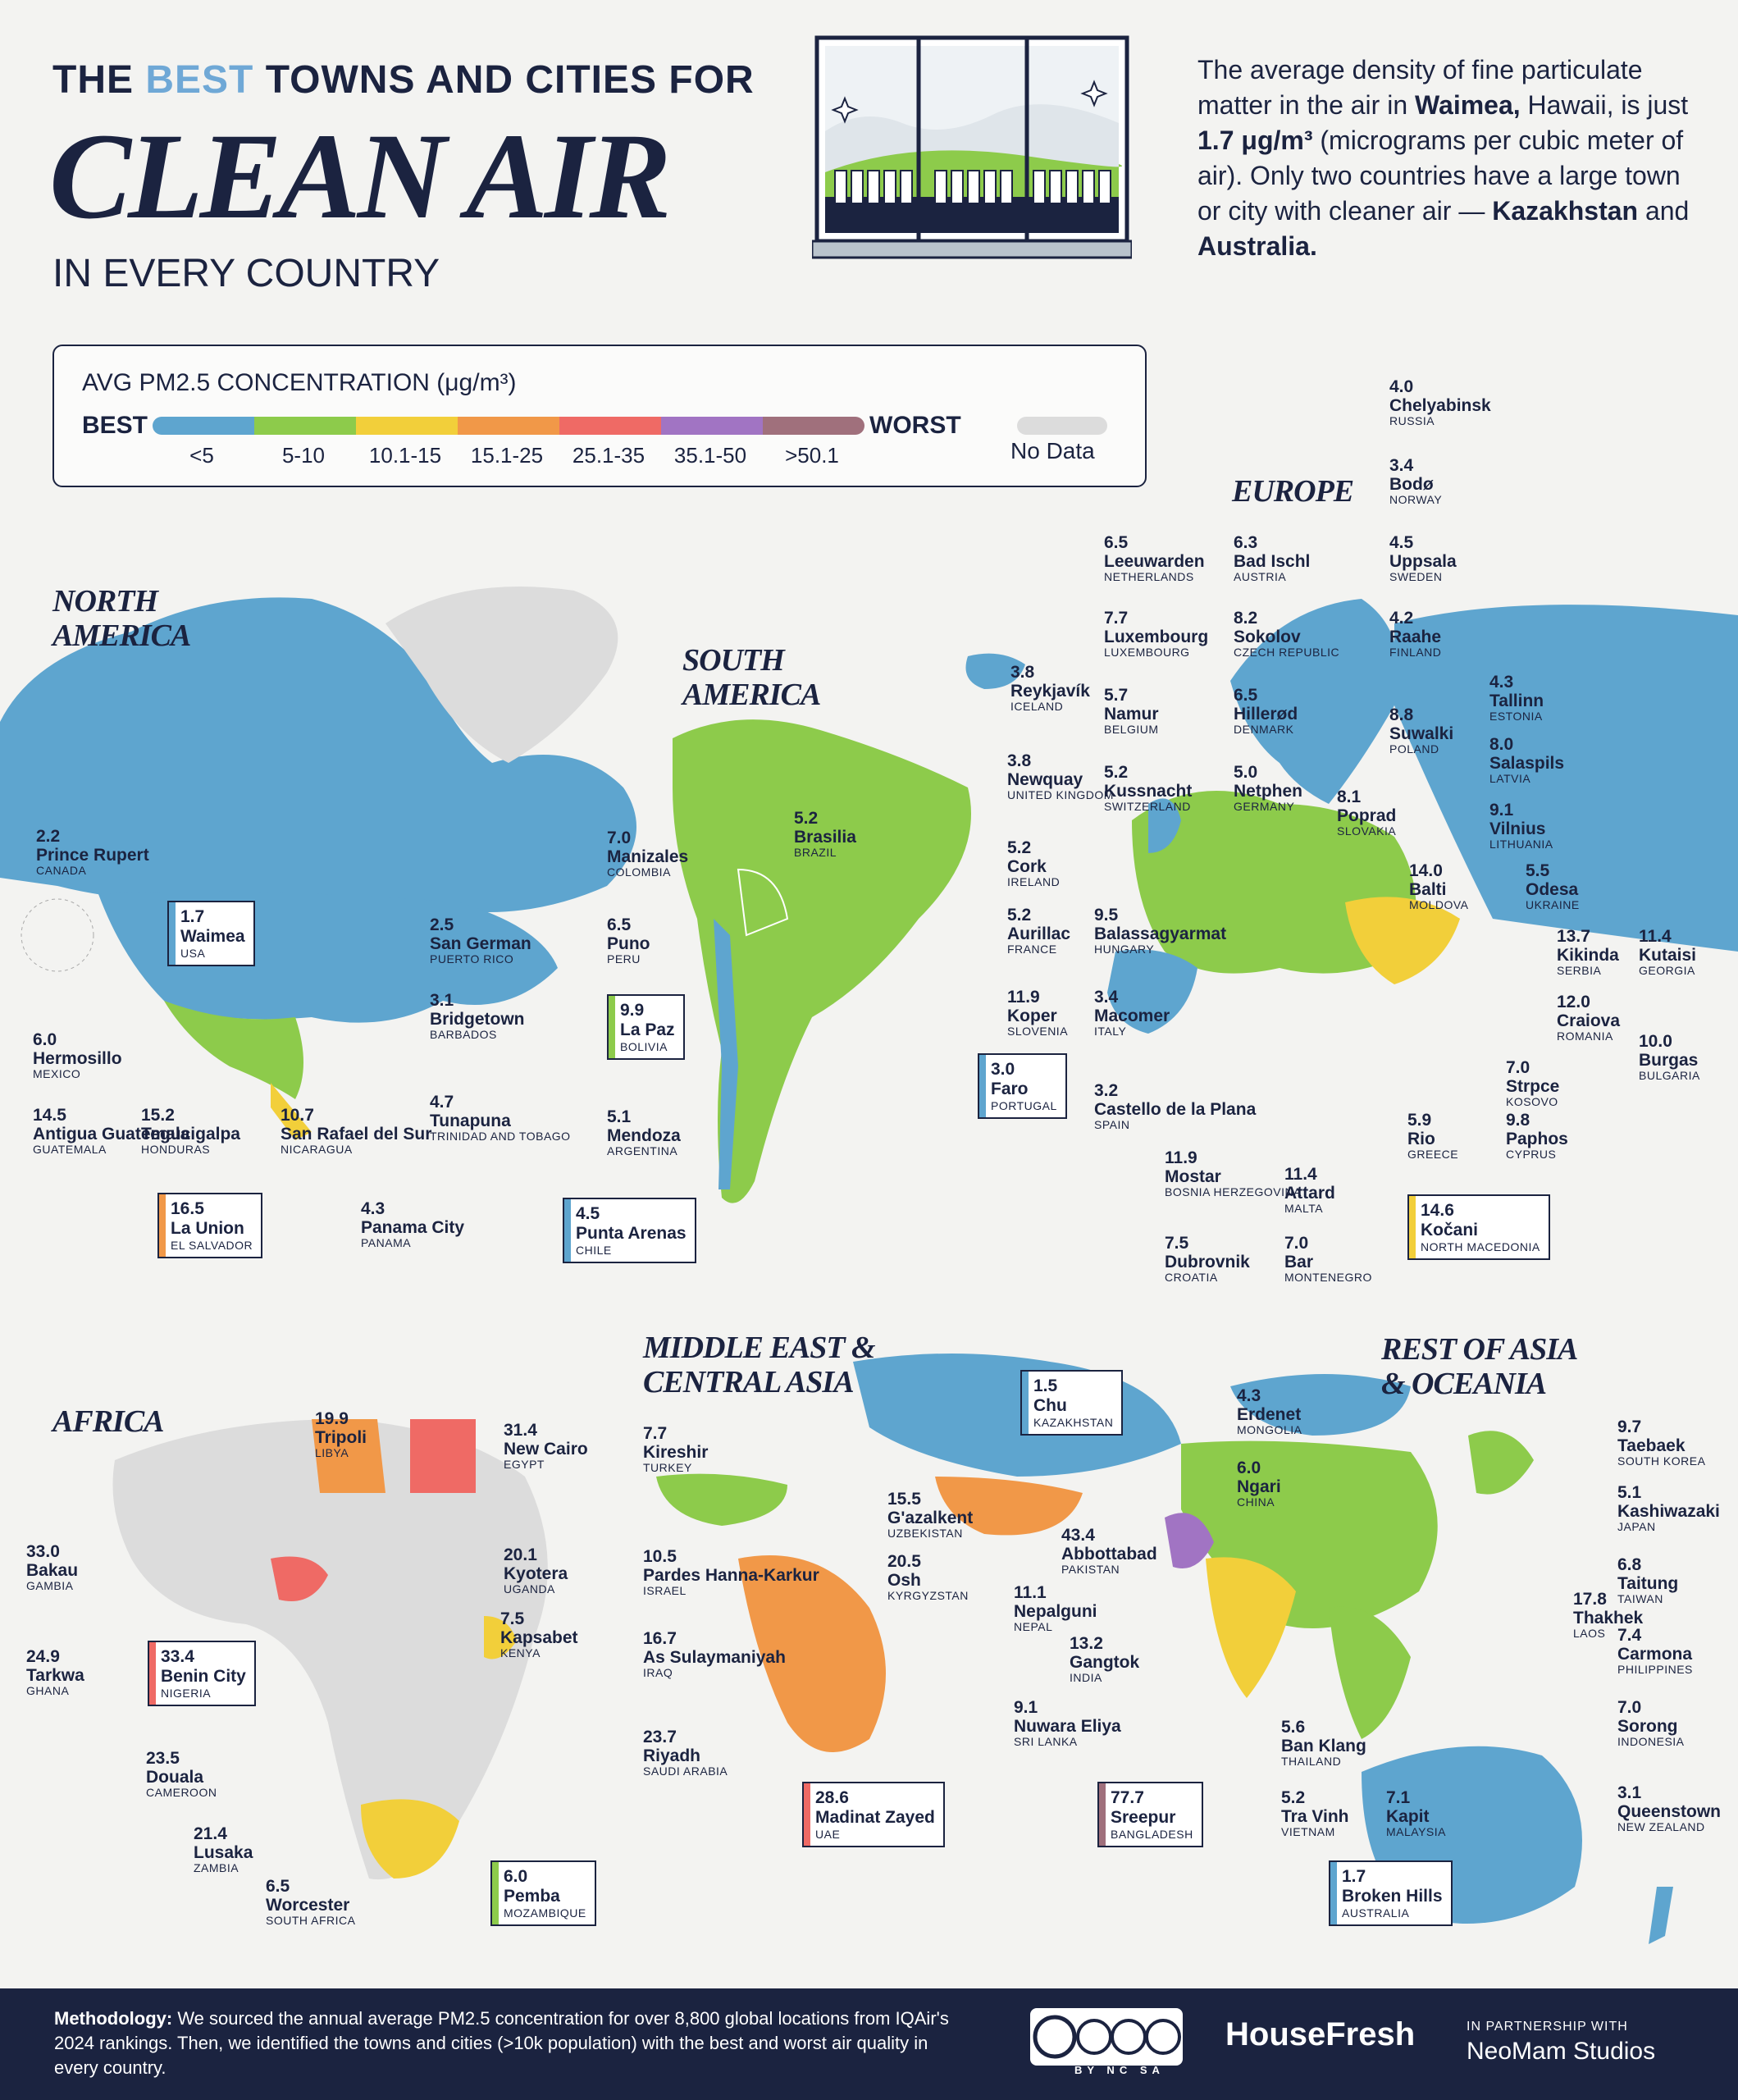 This screenshot has width=1738, height=2100. Describe the element at coordinates (642, 1151) in the screenshot. I see `city-country: ARGENTINA` at that location.